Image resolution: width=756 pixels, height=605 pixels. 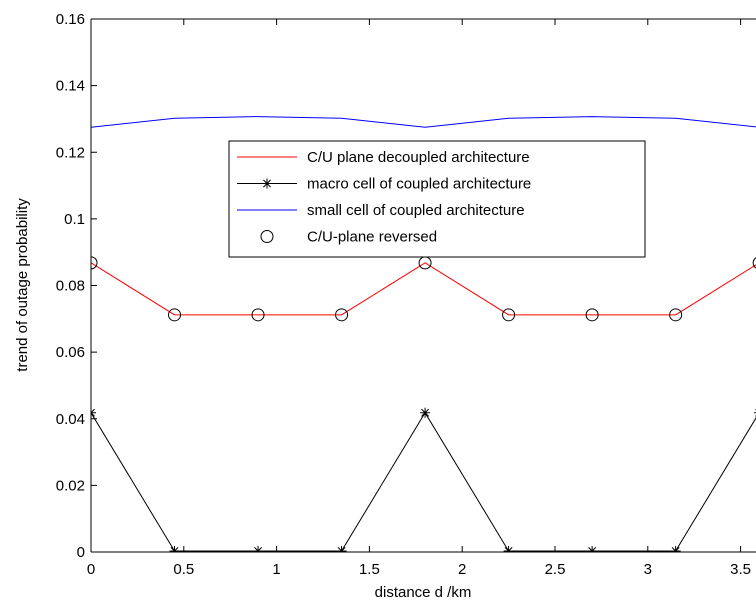 I want to click on y-tick-label: 0, so click(x=81, y=552).